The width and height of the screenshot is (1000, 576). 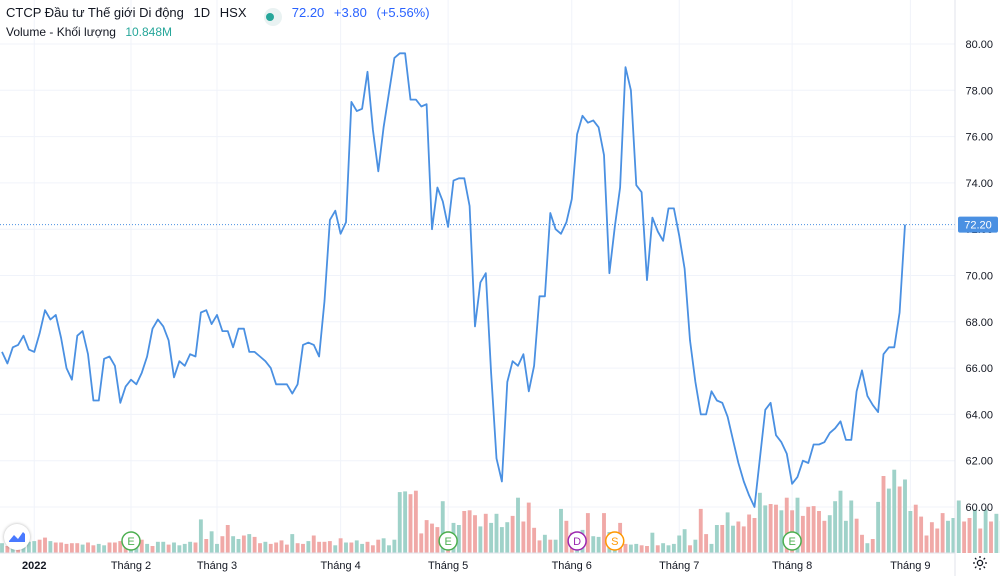 What do you see at coordinates (273, 17) in the screenshot?
I see `market-status-icon` at bounding box center [273, 17].